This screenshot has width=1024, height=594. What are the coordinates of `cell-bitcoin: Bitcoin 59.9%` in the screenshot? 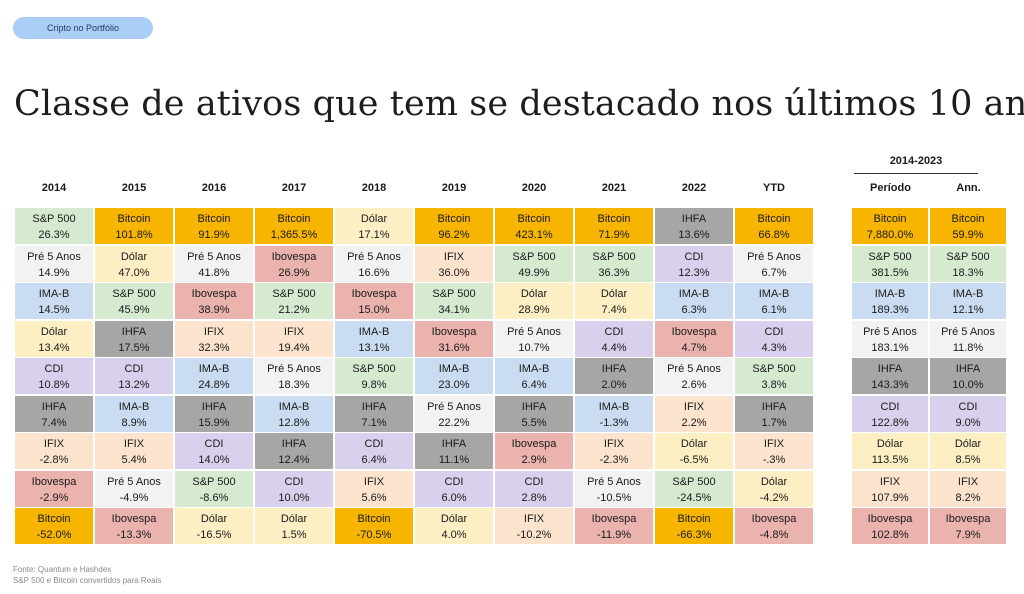 It's located at (968, 226).